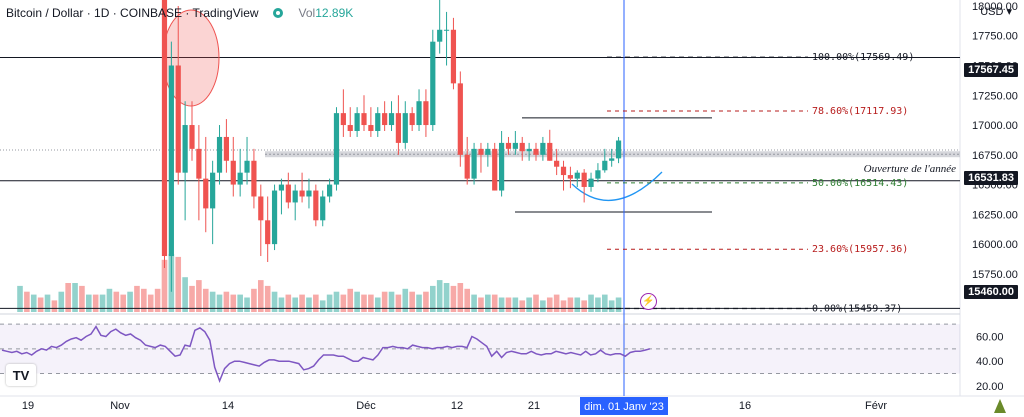 This screenshot has width=1024, height=417. What do you see at coordinates (860, 183) in the screenshot?
I see `fib-level-label: 50.00%(16514.43)` at bounding box center [860, 183].